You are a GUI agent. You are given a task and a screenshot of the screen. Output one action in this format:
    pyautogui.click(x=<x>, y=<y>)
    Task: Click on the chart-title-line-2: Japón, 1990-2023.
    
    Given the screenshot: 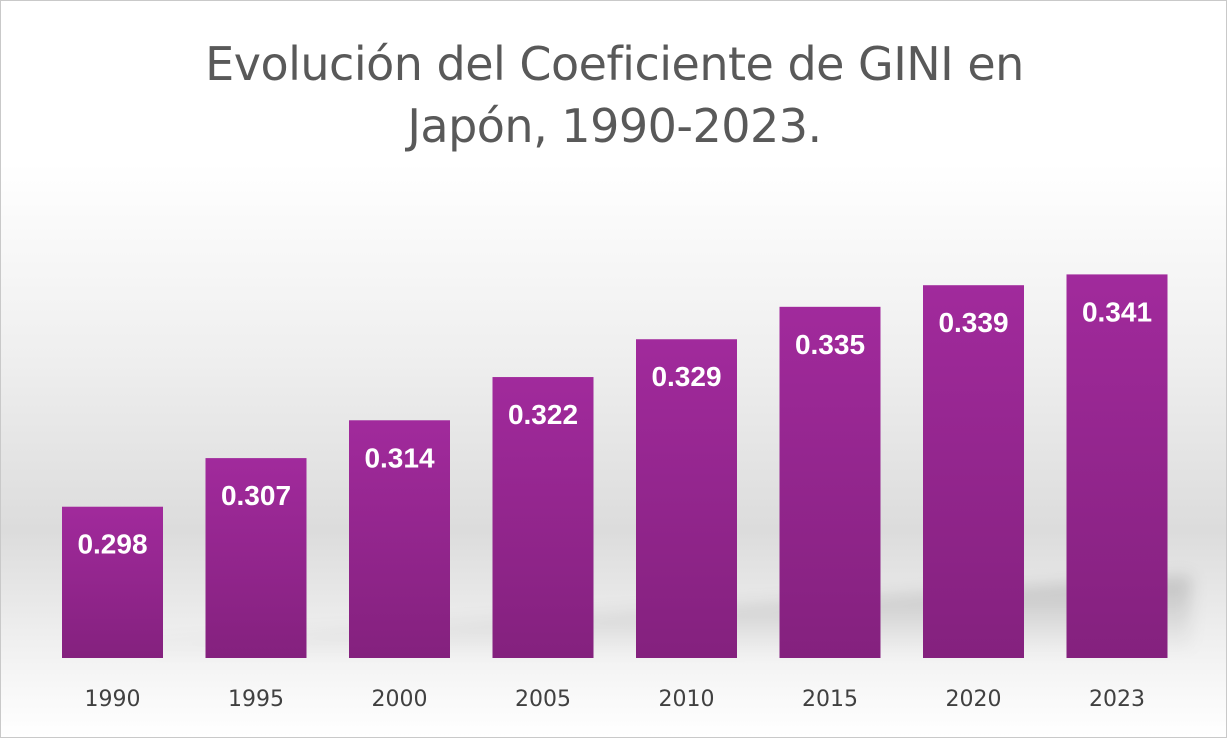 What is the action you would take?
    pyautogui.click(x=614, y=126)
    